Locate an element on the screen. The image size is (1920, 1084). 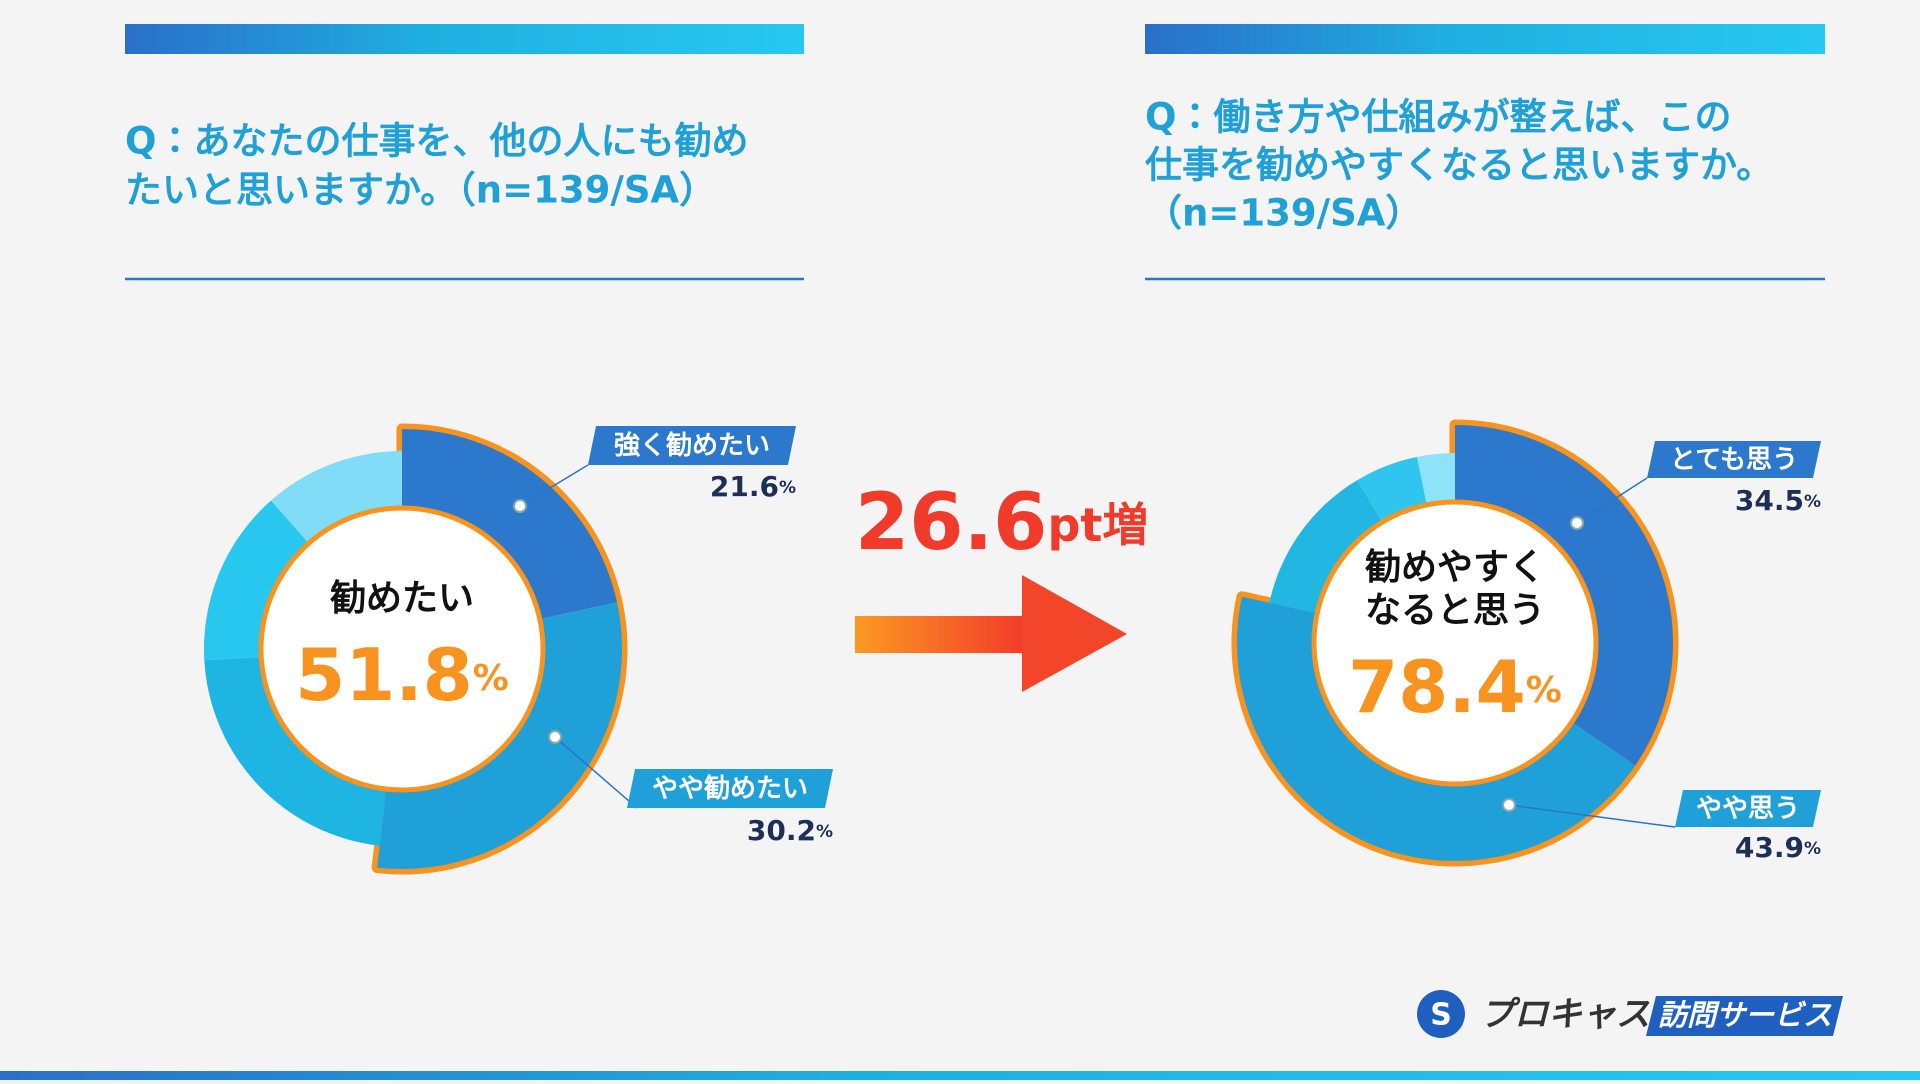
question-line: Q：働き方や仕組みが整えば、この is located at coordinates (1438, 117).